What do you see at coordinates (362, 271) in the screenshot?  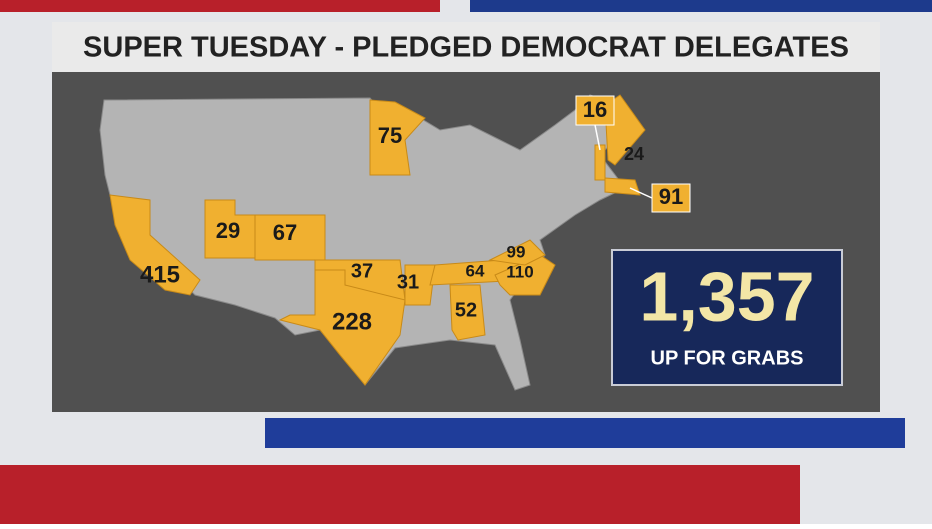 I see `state-label: 37` at bounding box center [362, 271].